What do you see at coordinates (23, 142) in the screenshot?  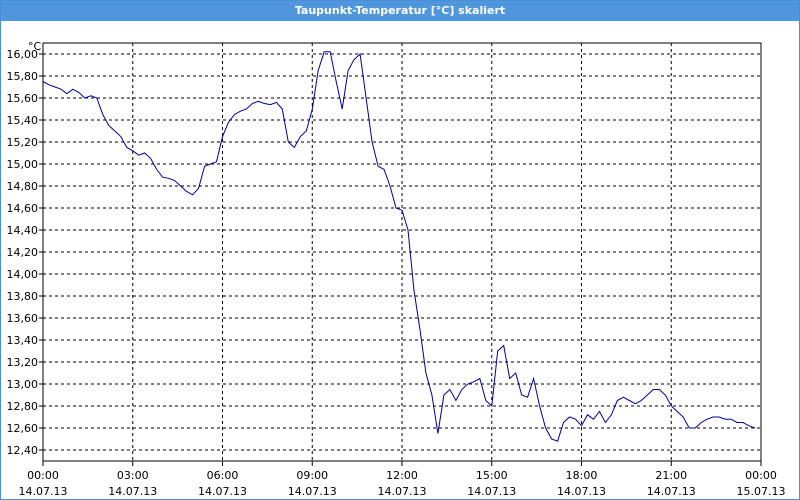 I see `y-tick-label: 15,20` at bounding box center [23, 142].